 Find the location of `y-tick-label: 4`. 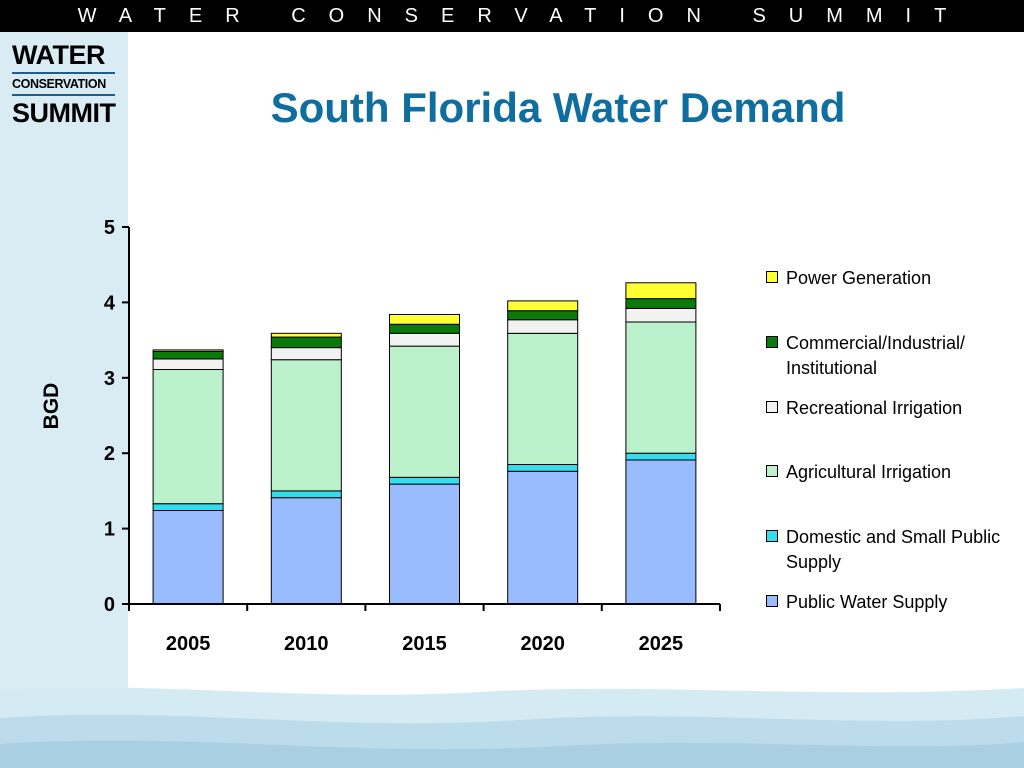

y-tick-label: 4 is located at coordinates (110, 303).